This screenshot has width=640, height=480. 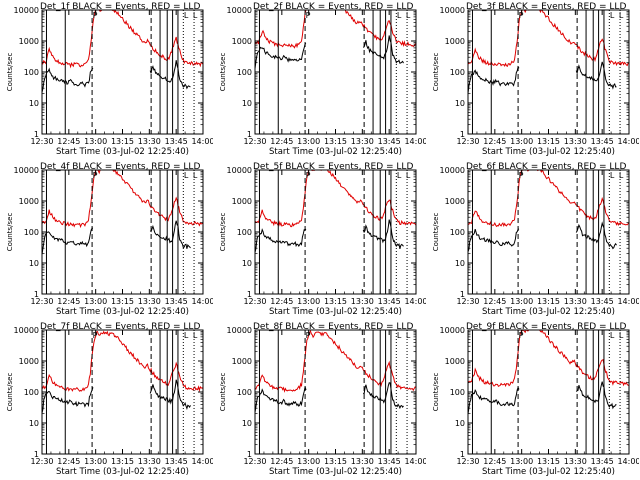 What do you see at coordinates (333, 327) in the screenshot?
I see `panel-title: Det_8f BLACK = Events, RED = LLD` at bounding box center [333, 327].